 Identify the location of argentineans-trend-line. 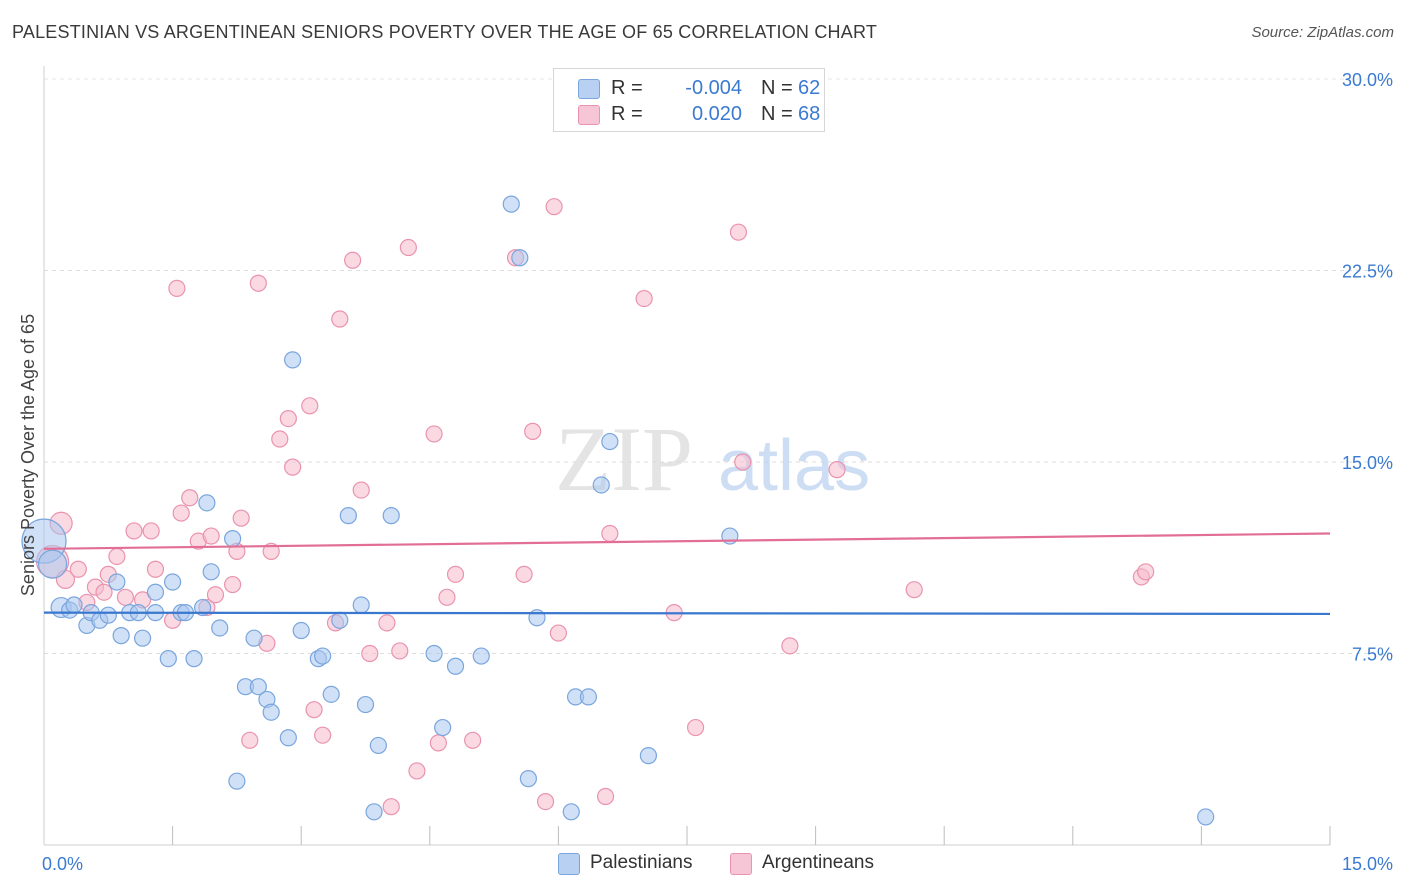
(687, 541).